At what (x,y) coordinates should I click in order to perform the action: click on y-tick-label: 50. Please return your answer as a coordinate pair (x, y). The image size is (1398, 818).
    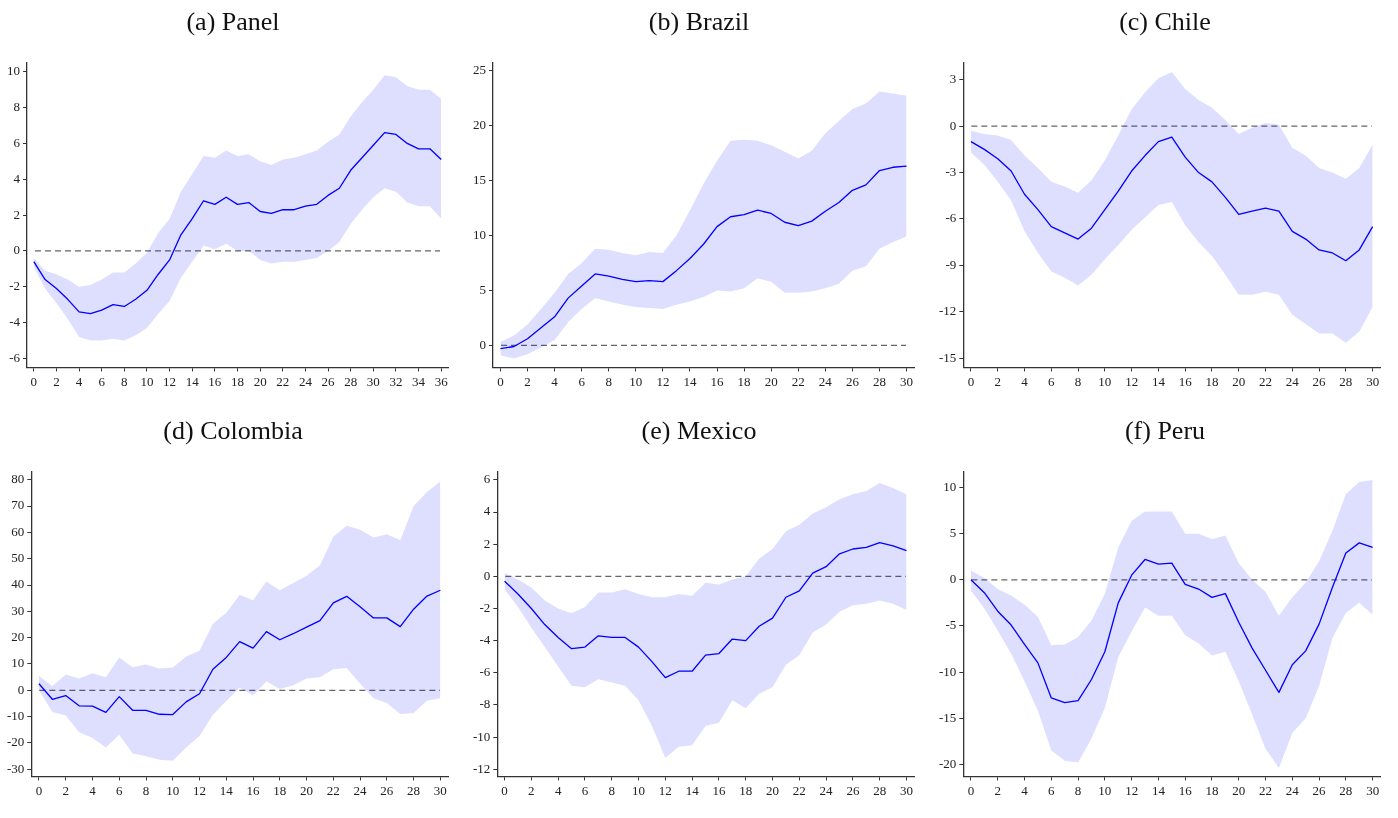
    Looking at the image, I should click on (18, 558).